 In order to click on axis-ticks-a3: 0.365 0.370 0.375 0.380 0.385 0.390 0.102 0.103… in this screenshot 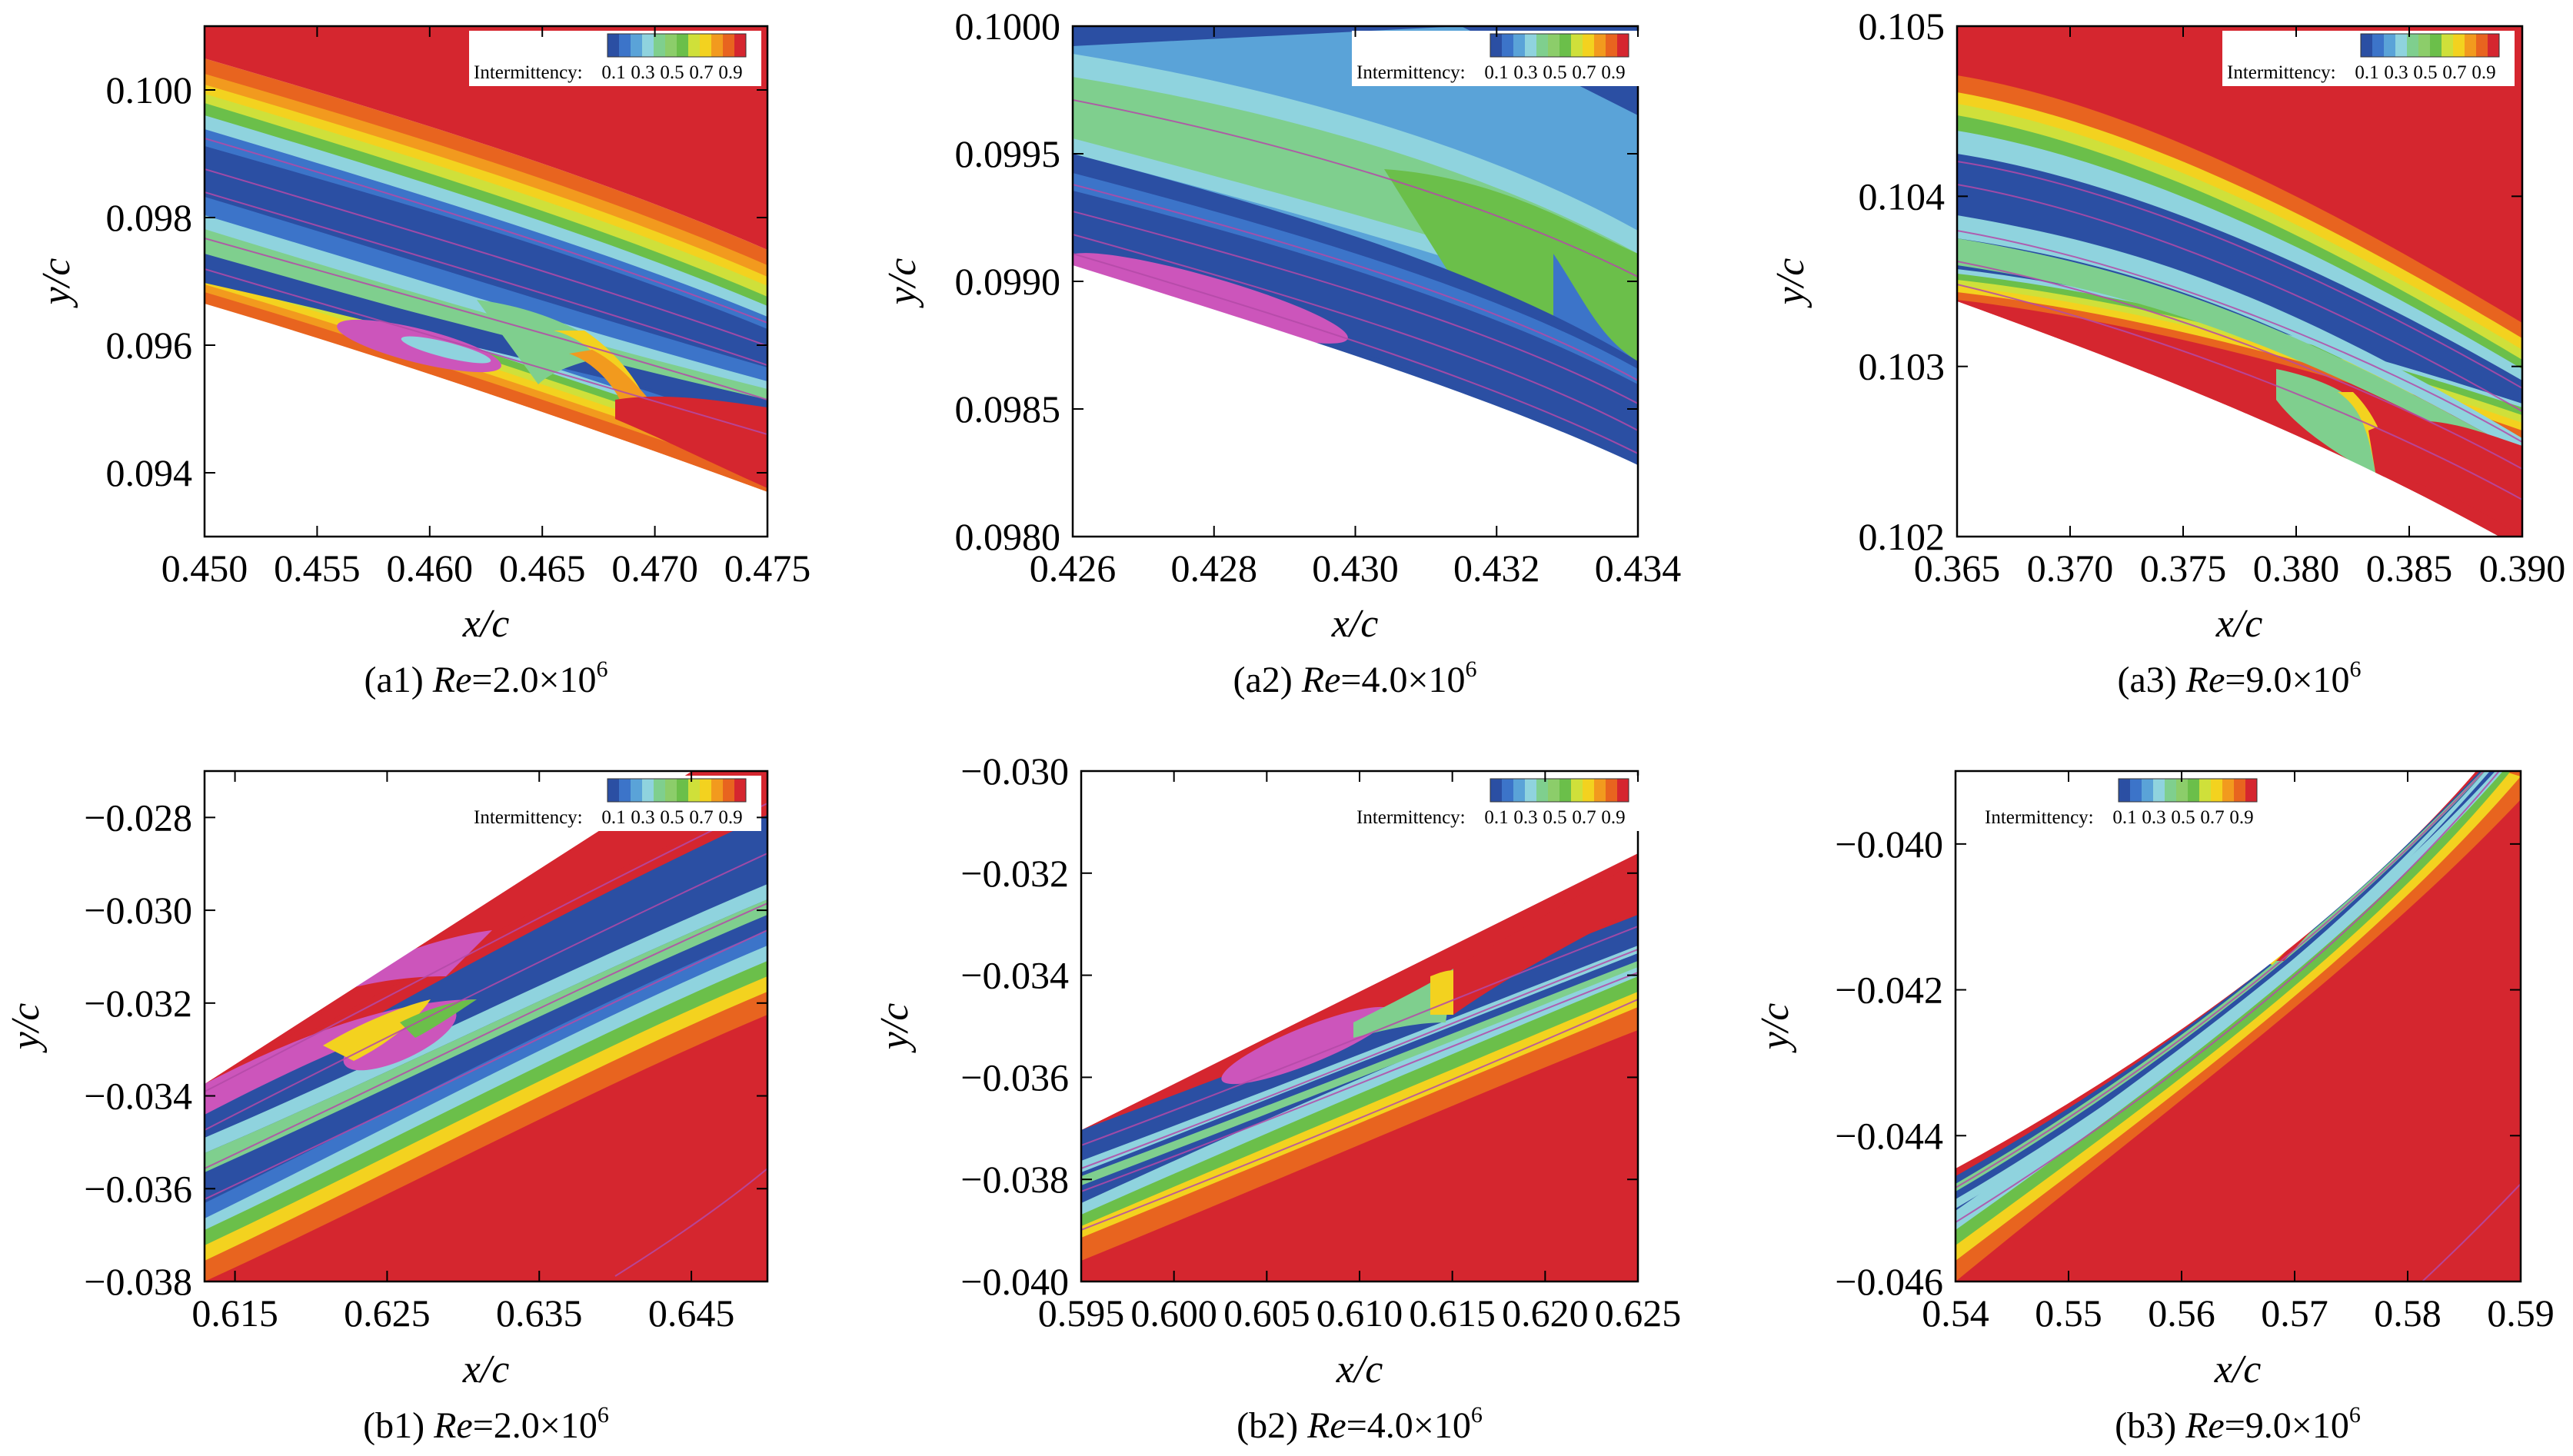, I will do `click(2213, 297)`.